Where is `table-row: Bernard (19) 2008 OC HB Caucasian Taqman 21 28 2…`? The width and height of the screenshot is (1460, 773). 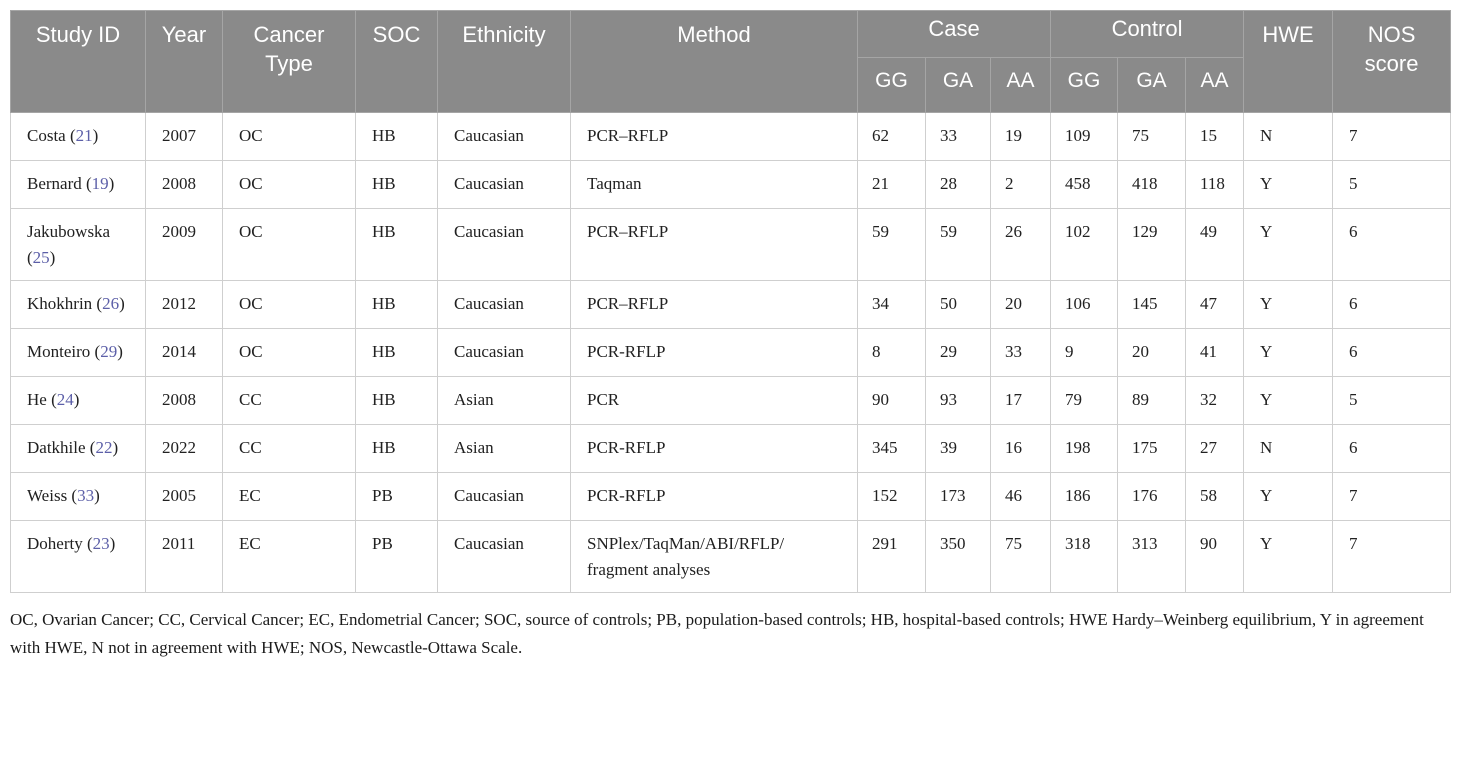 table-row: Bernard (19) 2008 OC HB Caucasian Taqman 21 28 2… is located at coordinates (731, 184).